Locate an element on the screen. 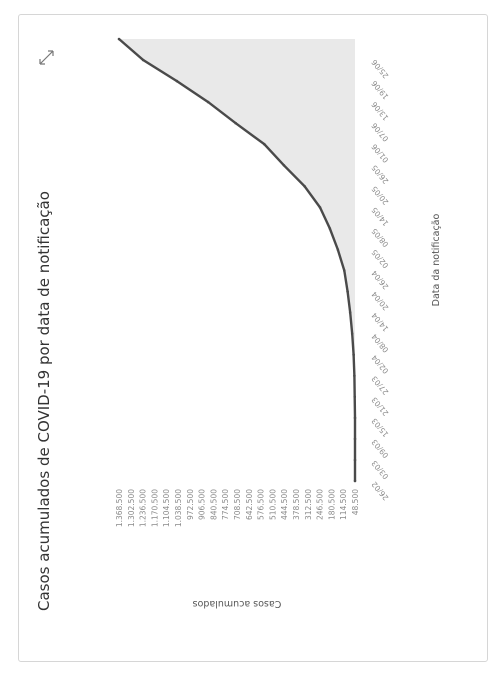 The height and width of the screenshot is (677, 503). x-tick-label: 27/03 is located at coordinates (379, 385).